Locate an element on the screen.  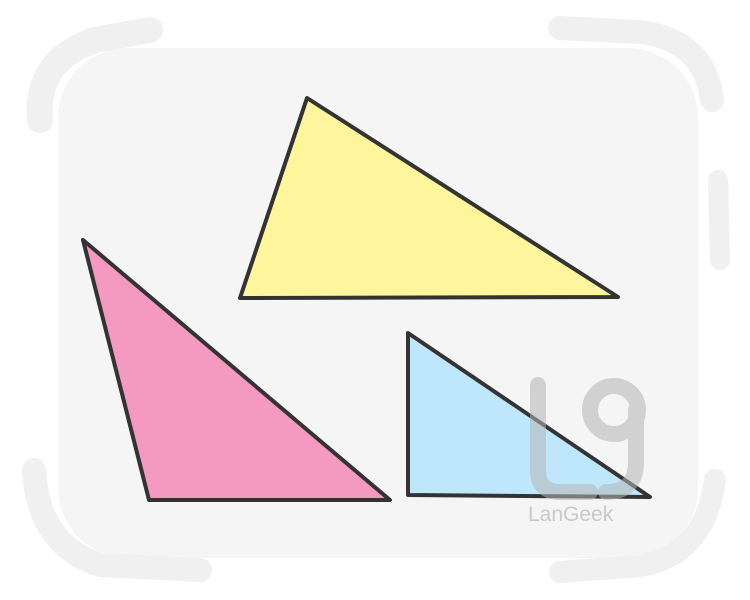
watermark-text: LanGeek is located at coordinates (571, 514).